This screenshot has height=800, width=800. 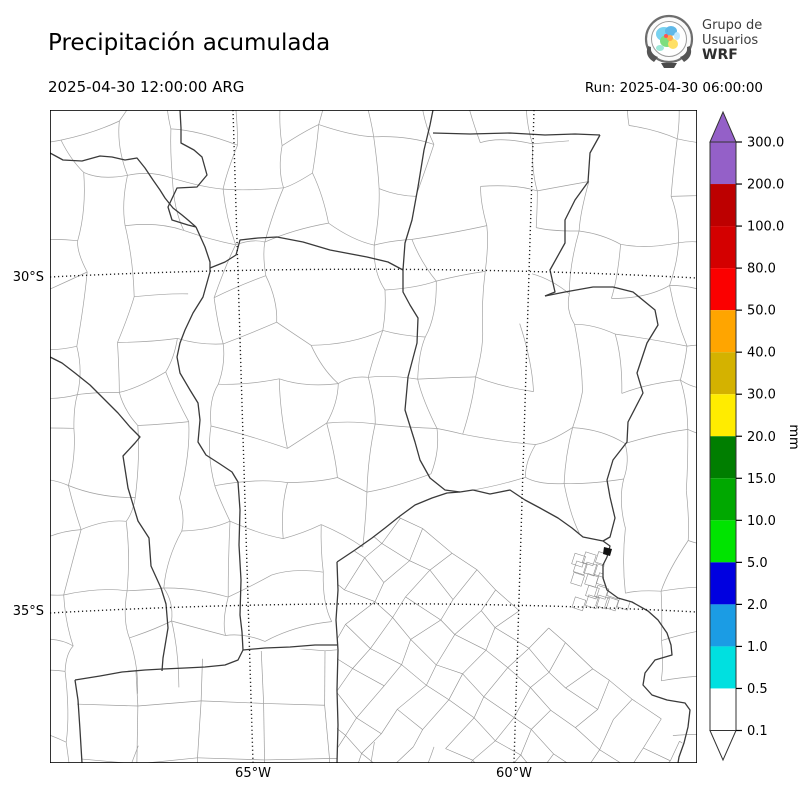 I want to click on colorbar-tick-label: 2.0, so click(x=757, y=605).